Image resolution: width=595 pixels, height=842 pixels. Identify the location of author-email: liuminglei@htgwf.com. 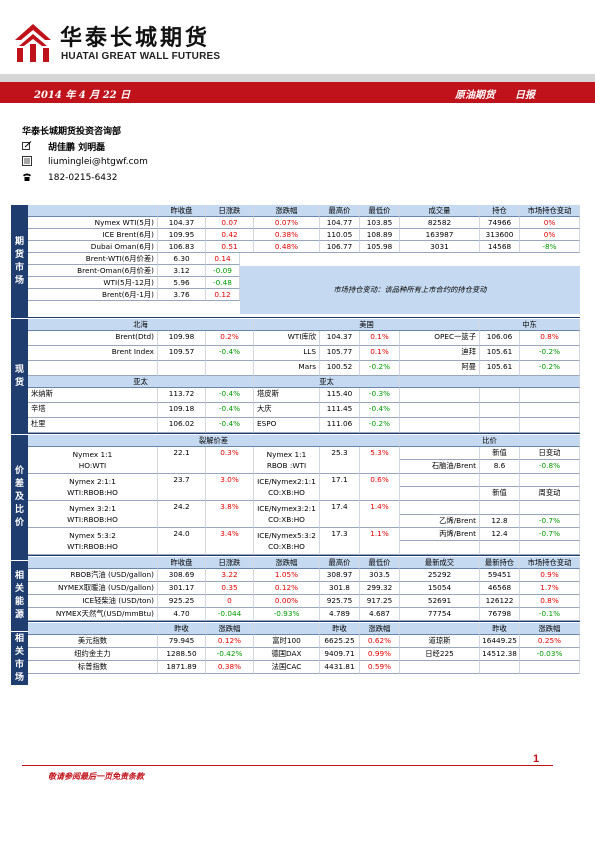
(98, 161).